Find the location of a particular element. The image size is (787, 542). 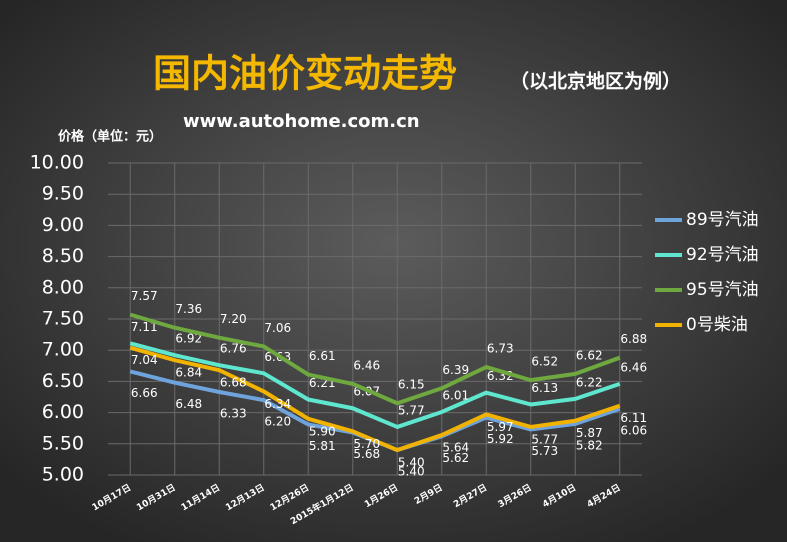

y-tick-label: 8.00 is located at coordinates (63, 287).